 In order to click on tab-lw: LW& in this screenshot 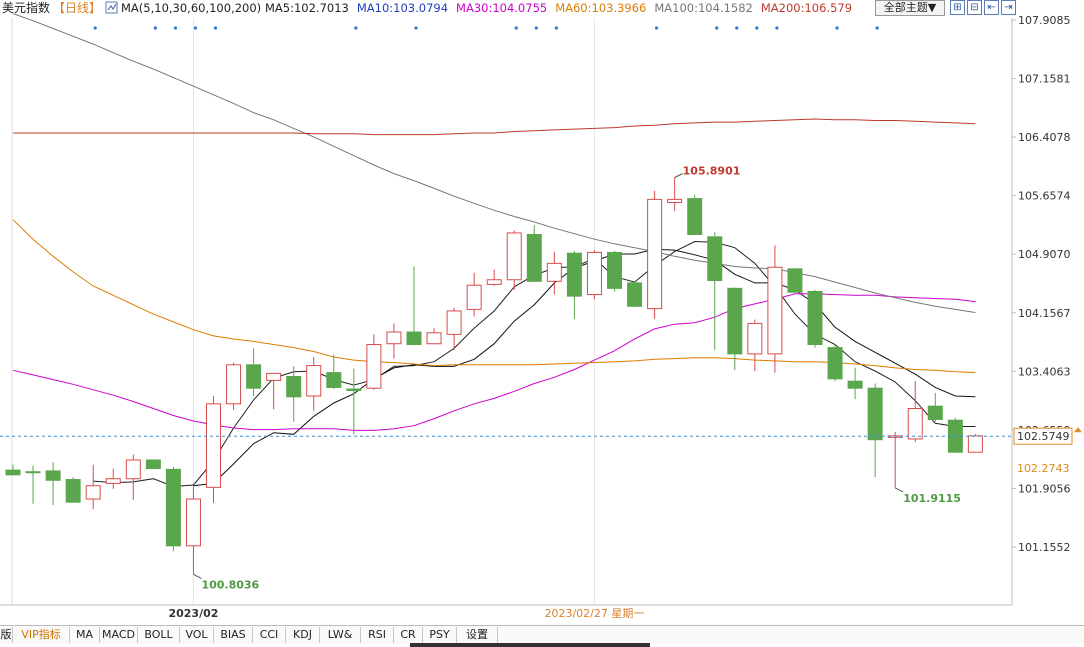, I will do `click(340, 635)`.